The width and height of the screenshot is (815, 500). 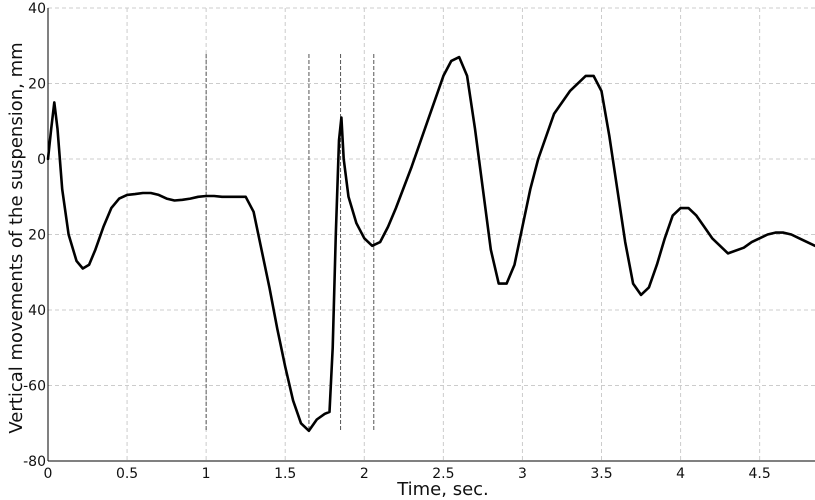 I want to click on y-tick-label: -60, so click(x=34, y=387).